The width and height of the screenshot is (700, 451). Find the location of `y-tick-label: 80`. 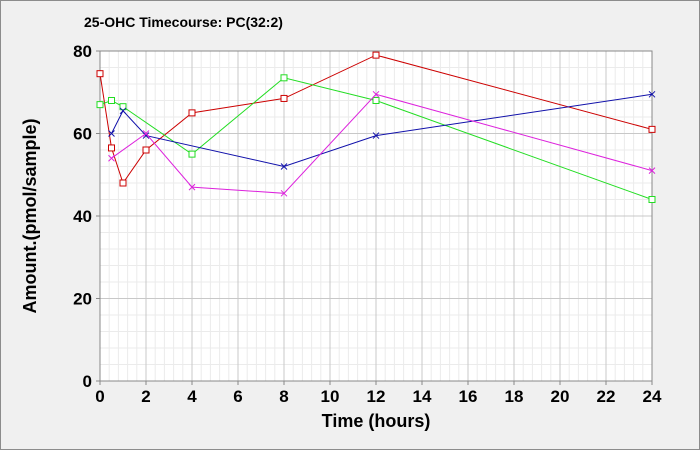

y-tick-label: 80 is located at coordinates (82, 51).